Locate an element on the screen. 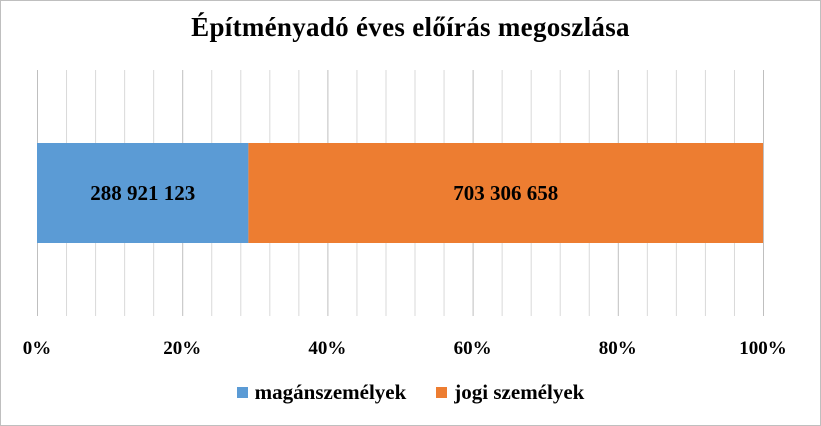 The width and height of the screenshot is (821, 426). legend-swatch-private is located at coordinates (242, 392).